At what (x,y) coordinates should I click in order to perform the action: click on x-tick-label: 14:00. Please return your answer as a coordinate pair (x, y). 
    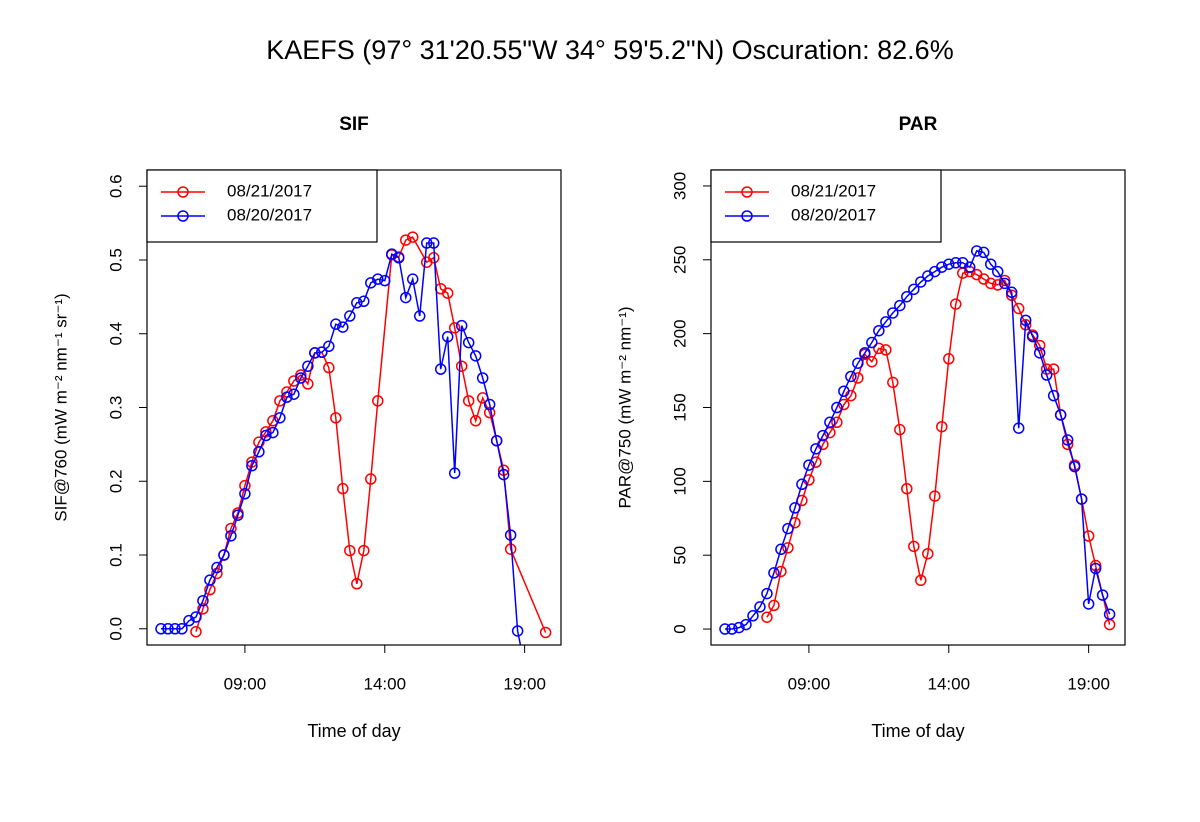
    Looking at the image, I should click on (948, 683).